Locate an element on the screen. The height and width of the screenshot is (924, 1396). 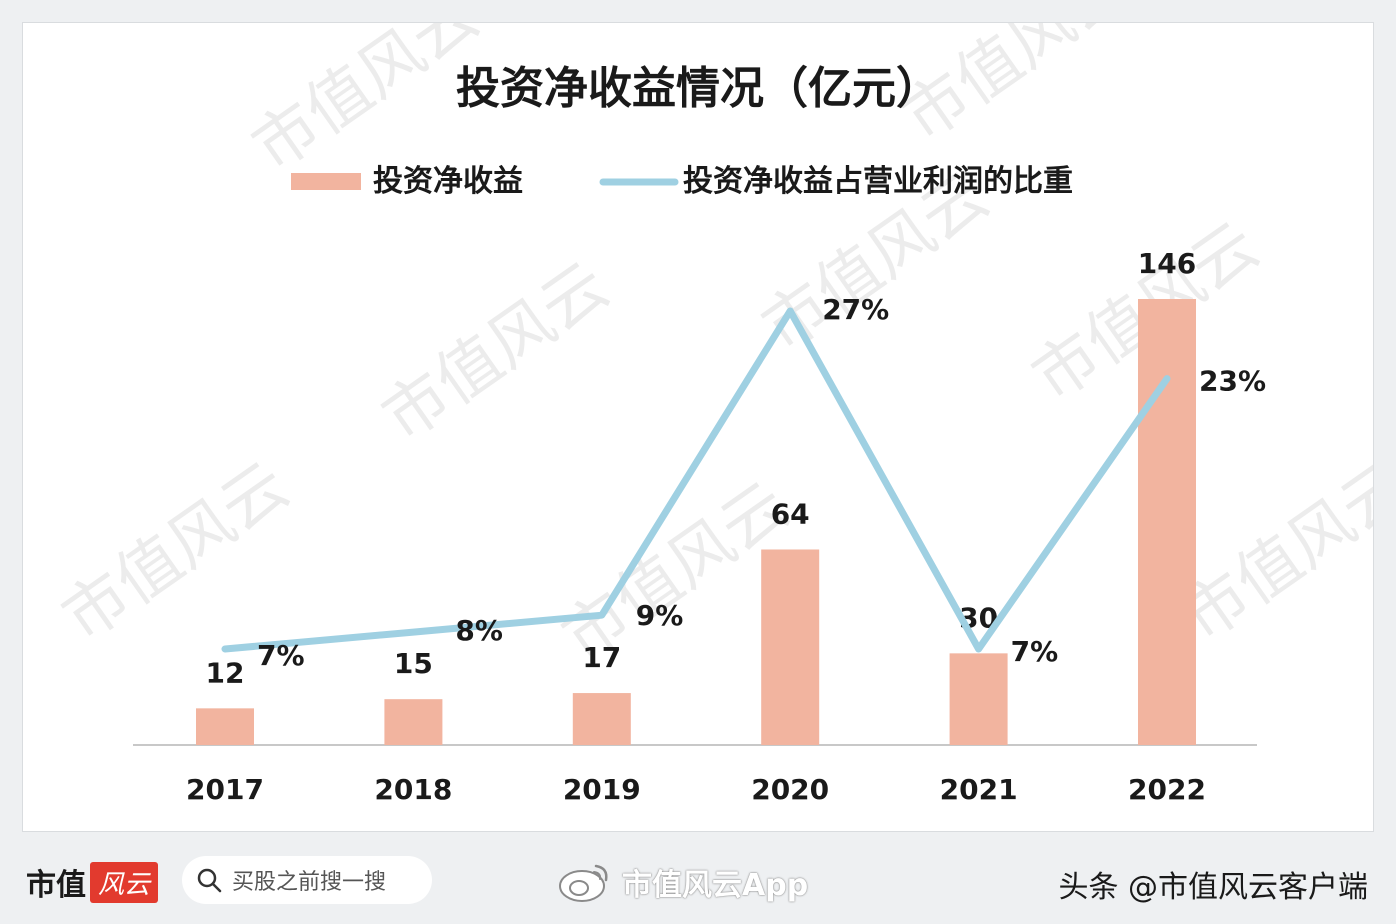
bar-2017 is located at coordinates (225, 726).